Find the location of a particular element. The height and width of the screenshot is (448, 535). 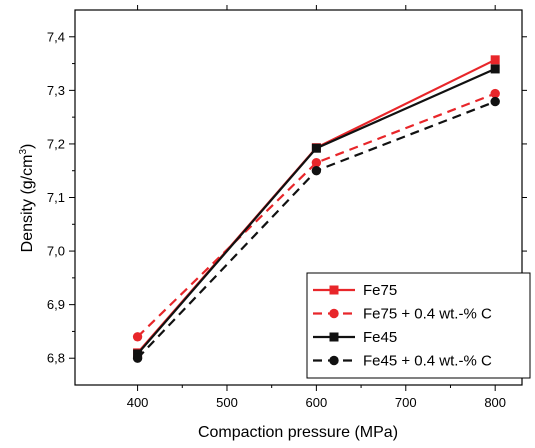

y-tick-label: 6,9 is located at coordinates (56, 304).